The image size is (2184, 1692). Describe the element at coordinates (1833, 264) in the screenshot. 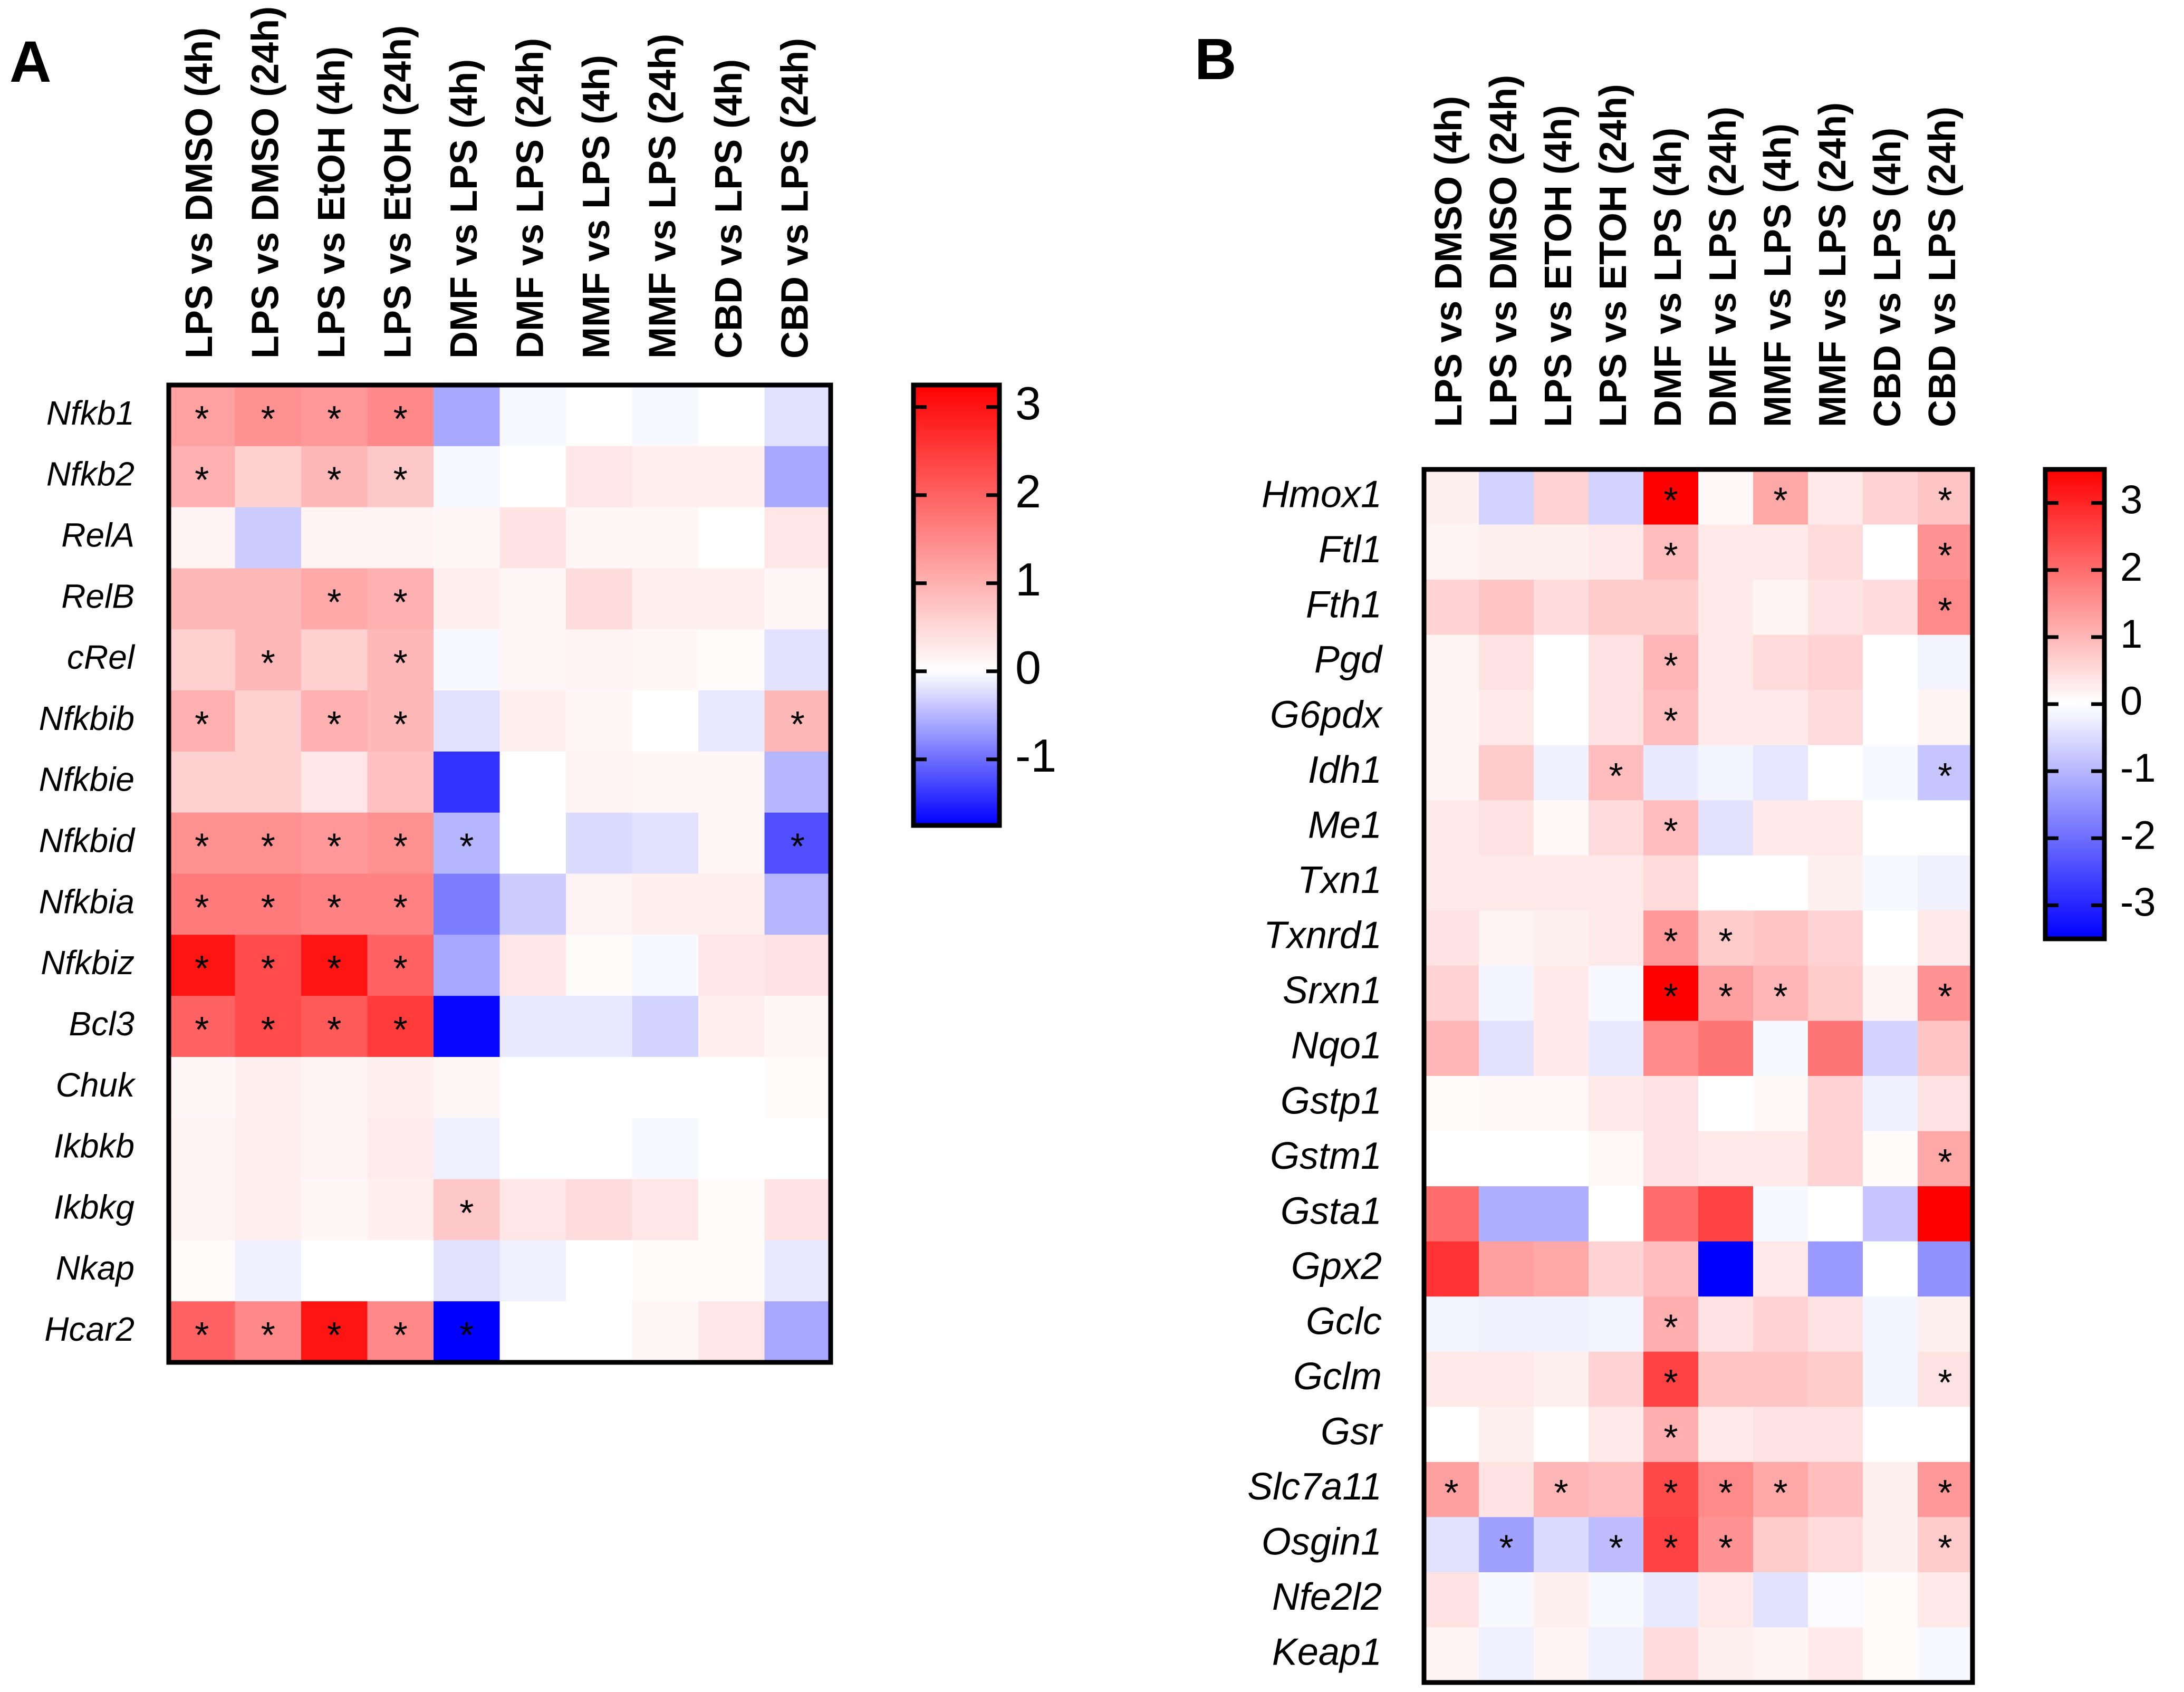

I see `column-label: MMF vs LPS (24h)` at that location.